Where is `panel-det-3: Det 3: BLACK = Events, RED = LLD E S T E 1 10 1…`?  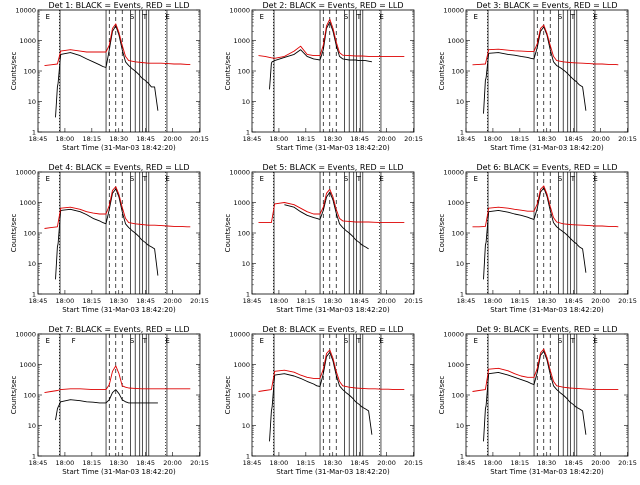
panel-det-3: Det 3: BLACK = Events, RED = LLD E S T E 1 10 1… is located at coordinates (537, 76).